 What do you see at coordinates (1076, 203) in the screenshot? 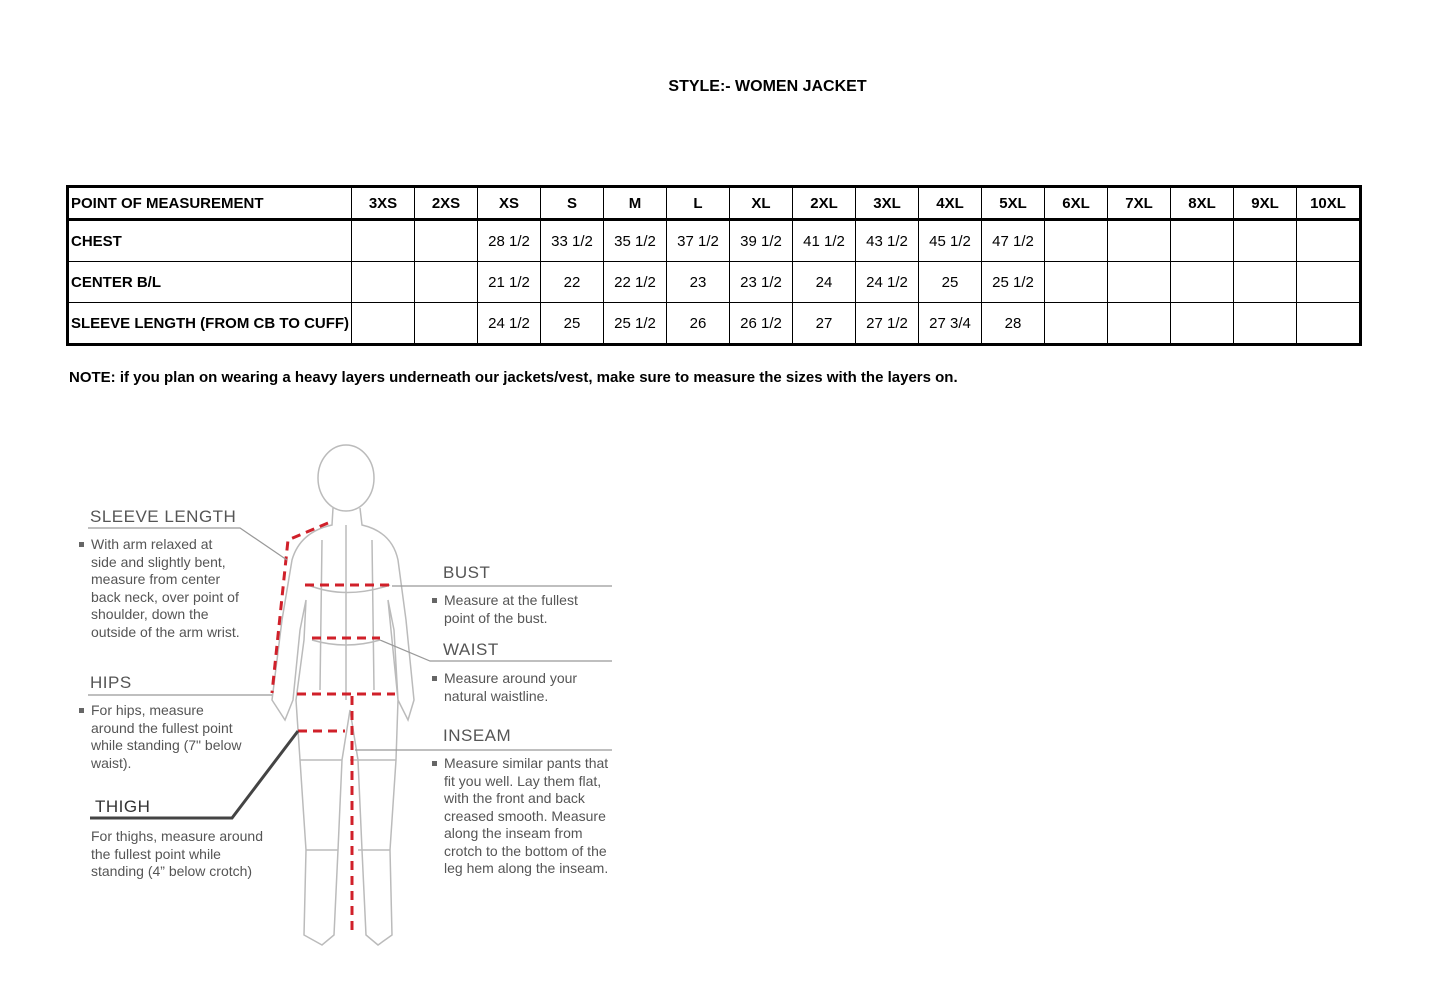
I see `column-header-size: 6XL` at bounding box center [1076, 203].